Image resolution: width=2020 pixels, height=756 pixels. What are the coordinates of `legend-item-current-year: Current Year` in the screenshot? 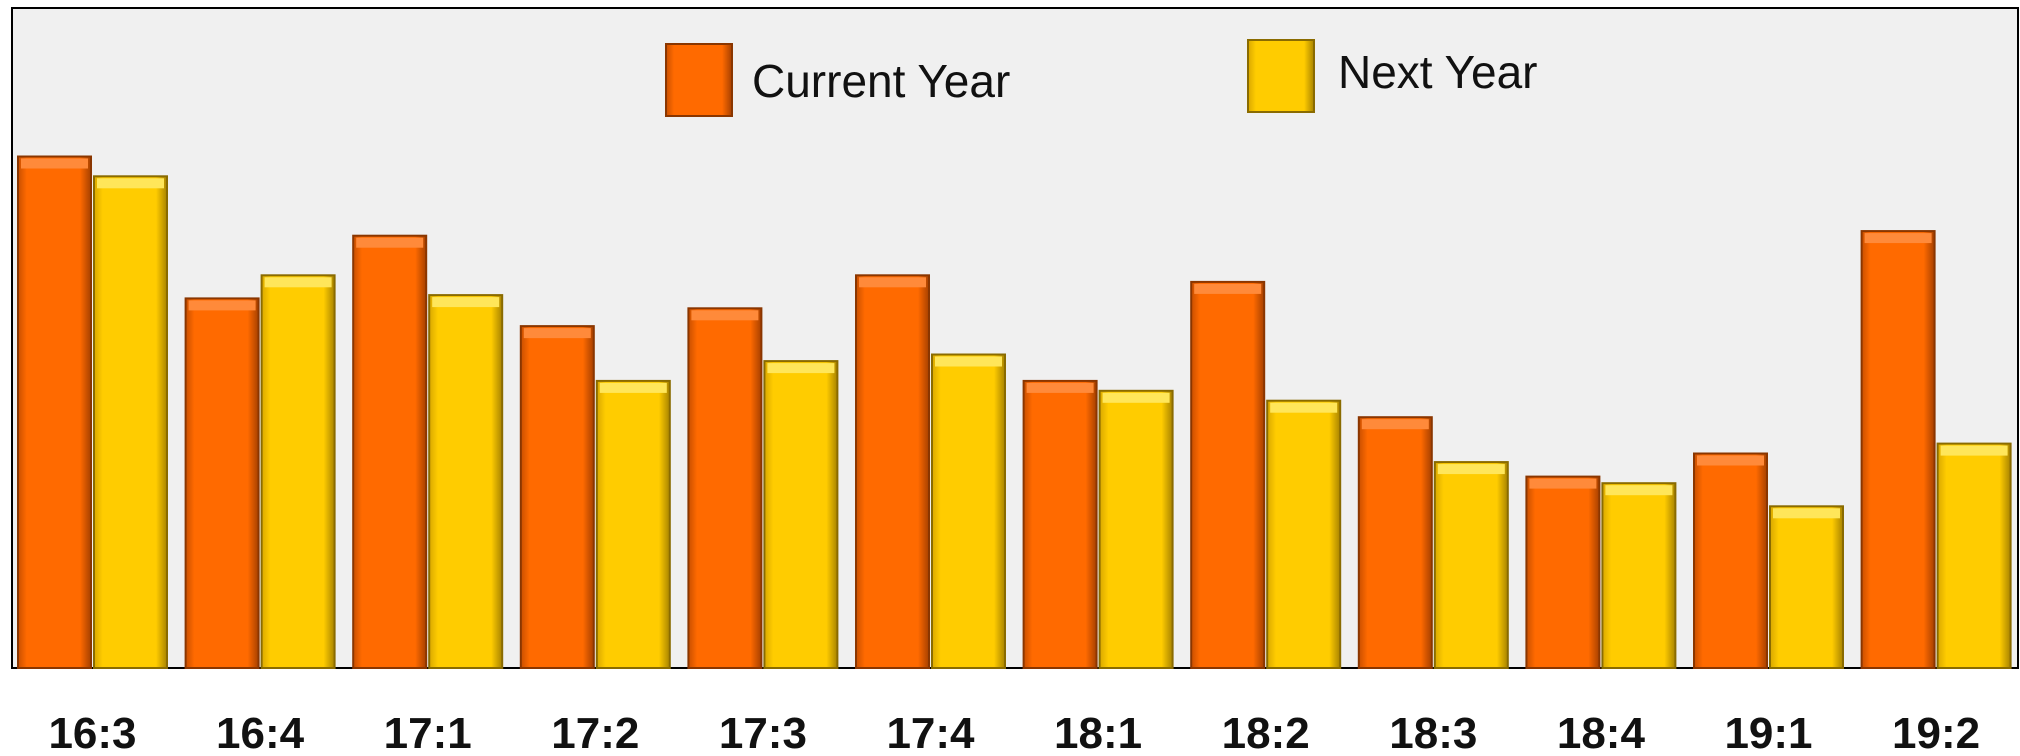 It's located at (837, 80).